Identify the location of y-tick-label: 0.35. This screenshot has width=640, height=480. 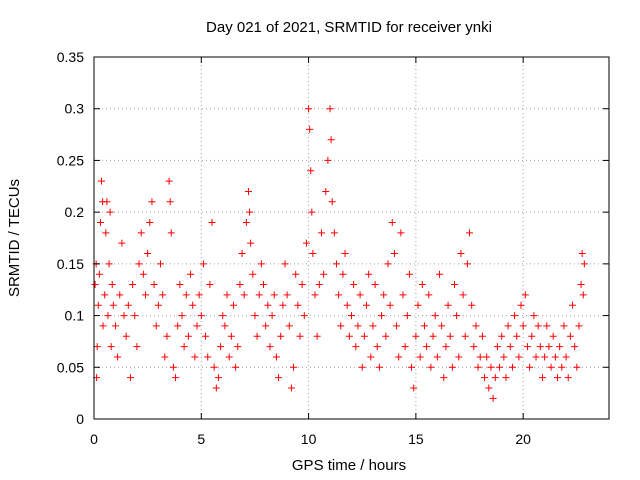
(70, 57).